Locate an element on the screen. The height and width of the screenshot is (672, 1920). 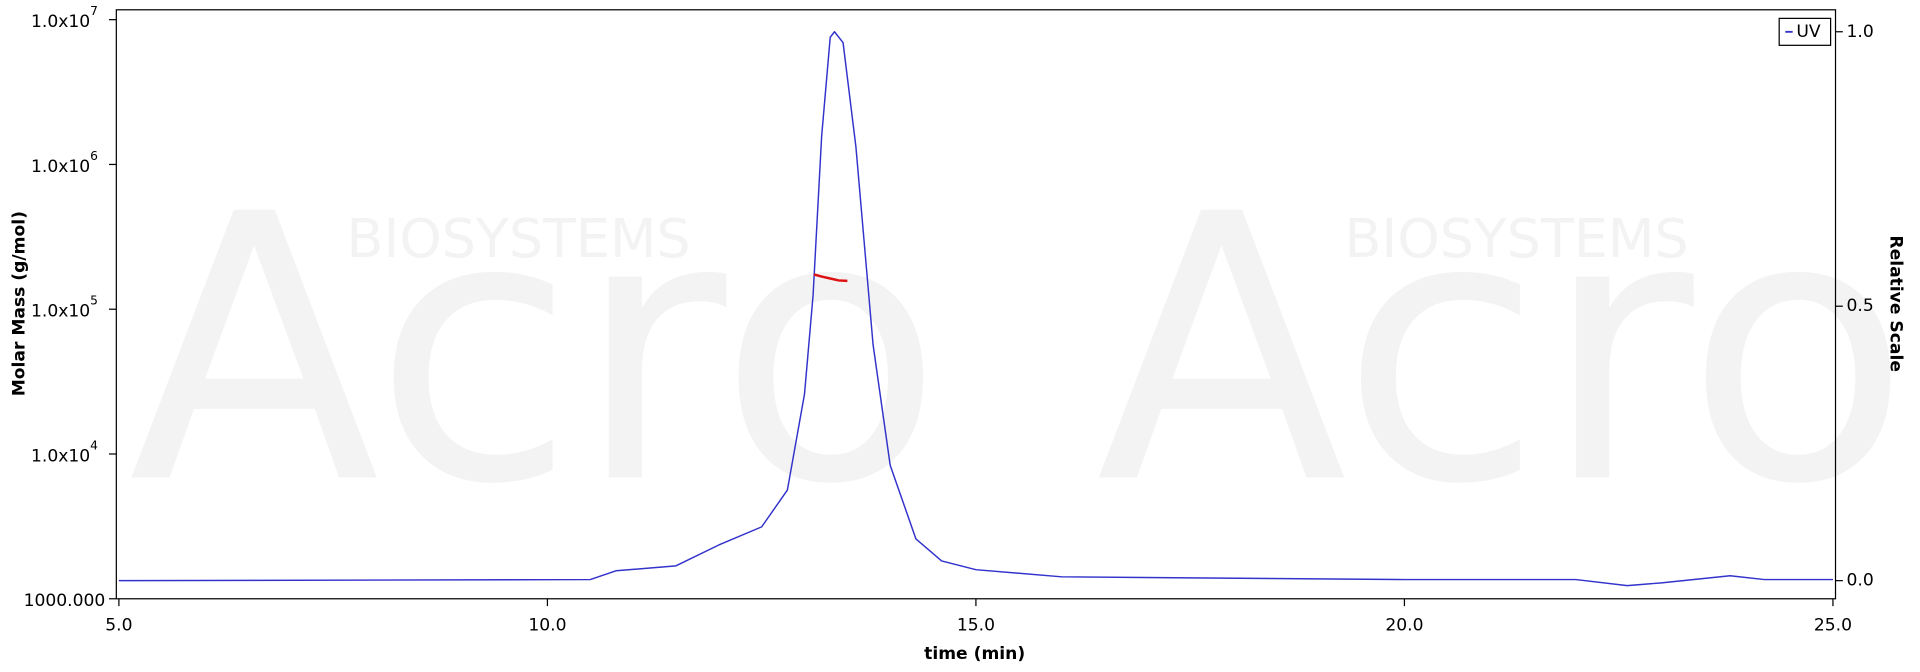
y2-tick-label: 0.0 is located at coordinates (1860, 581).